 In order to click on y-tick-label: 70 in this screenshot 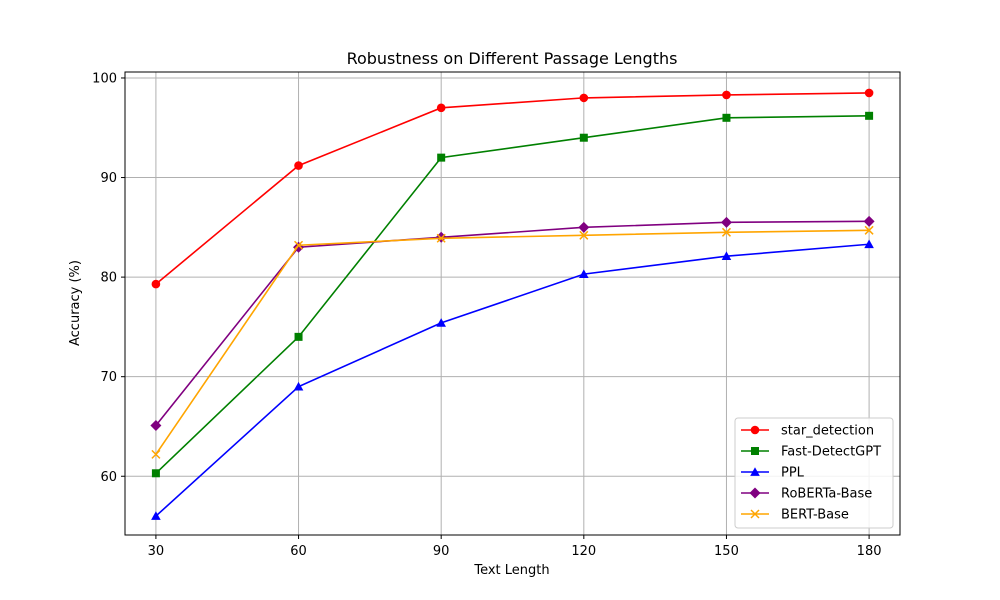, I will do `click(108, 377)`.